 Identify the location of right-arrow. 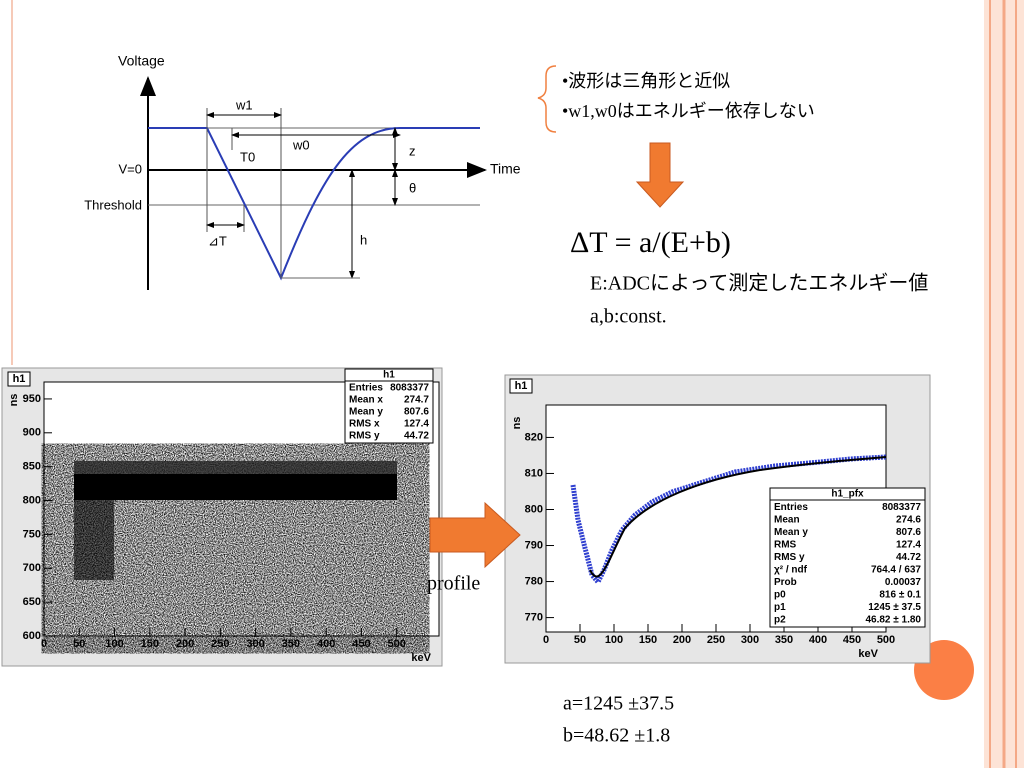
(475, 535).